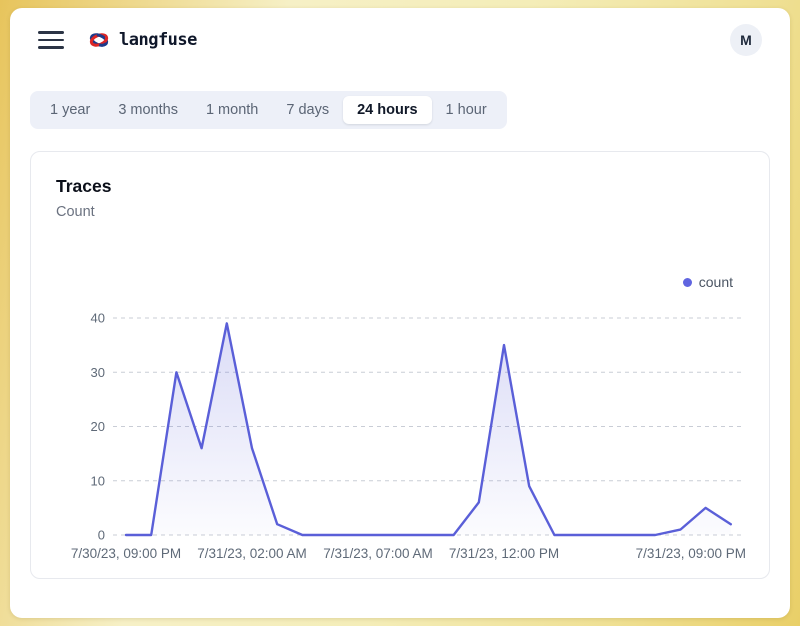  Describe the element at coordinates (98, 426) in the screenshot. I see `y-tick-label: 20` at that location.